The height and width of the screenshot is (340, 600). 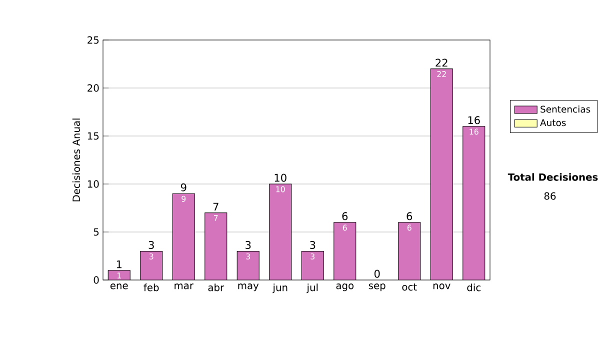 What do you see at coordinates (280, 289) in the screenshot?
I see `x-tick-label: jun` at bounding box center [280, 289].